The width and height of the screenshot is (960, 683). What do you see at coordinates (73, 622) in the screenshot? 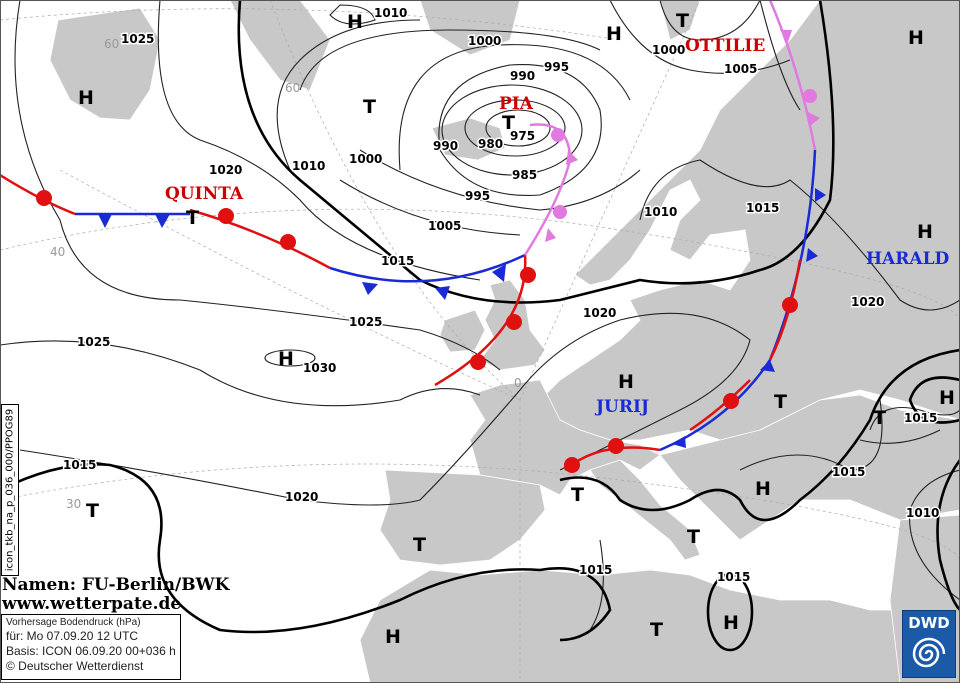
I see `forecast-title: Vorhersage Bodendruck (hPa)` at bounding box center [73, 622].